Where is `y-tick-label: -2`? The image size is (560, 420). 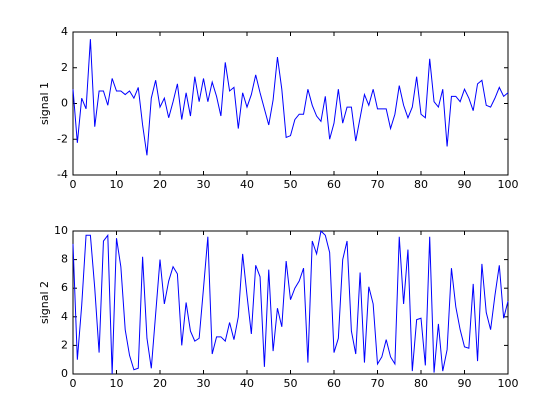
y-tick-label: -2 is located at coordinates (62, 138).